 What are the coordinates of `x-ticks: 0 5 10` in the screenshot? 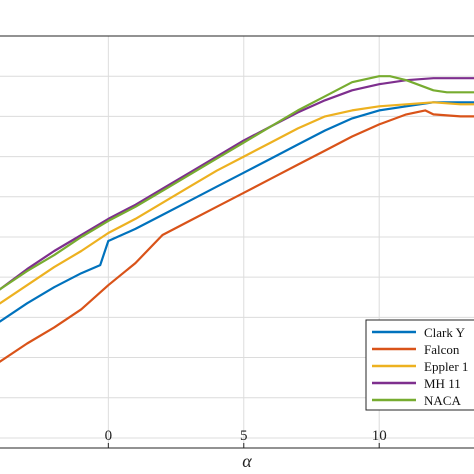 It's located at (246, 438).